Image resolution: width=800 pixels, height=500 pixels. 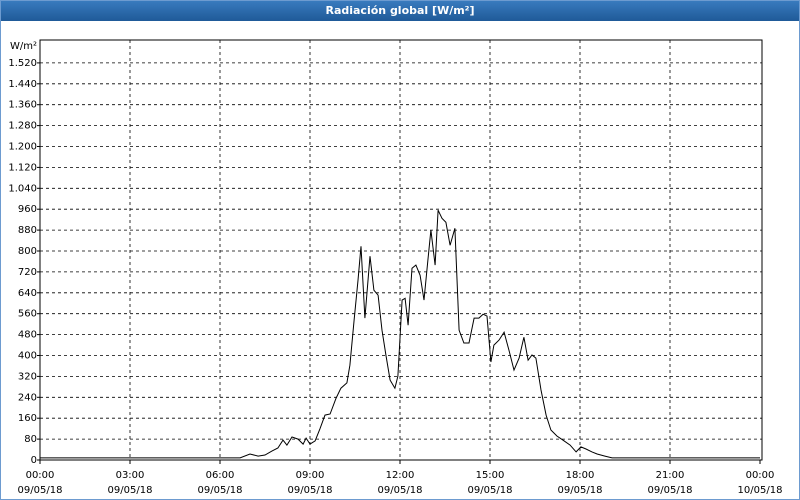 What do you see at coordinates (27, 251) in the screenshot?
I see `y-tick-label: 800` at bounding box center [27, 251].